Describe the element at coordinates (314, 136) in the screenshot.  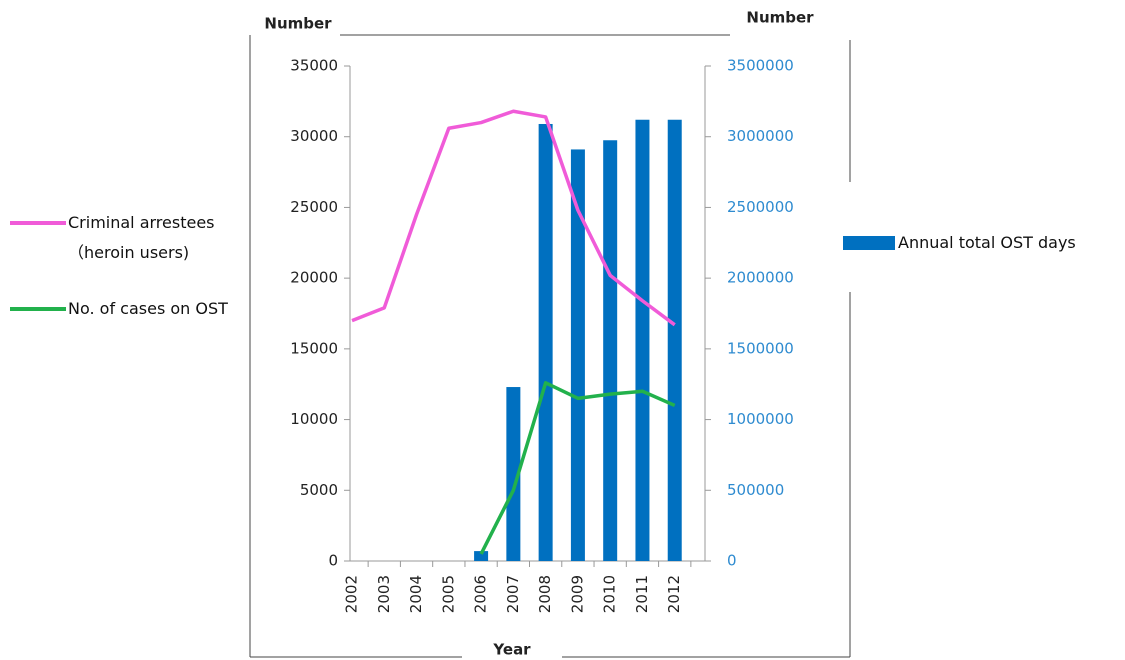
I see `y-tick-label: 30000` at that location.